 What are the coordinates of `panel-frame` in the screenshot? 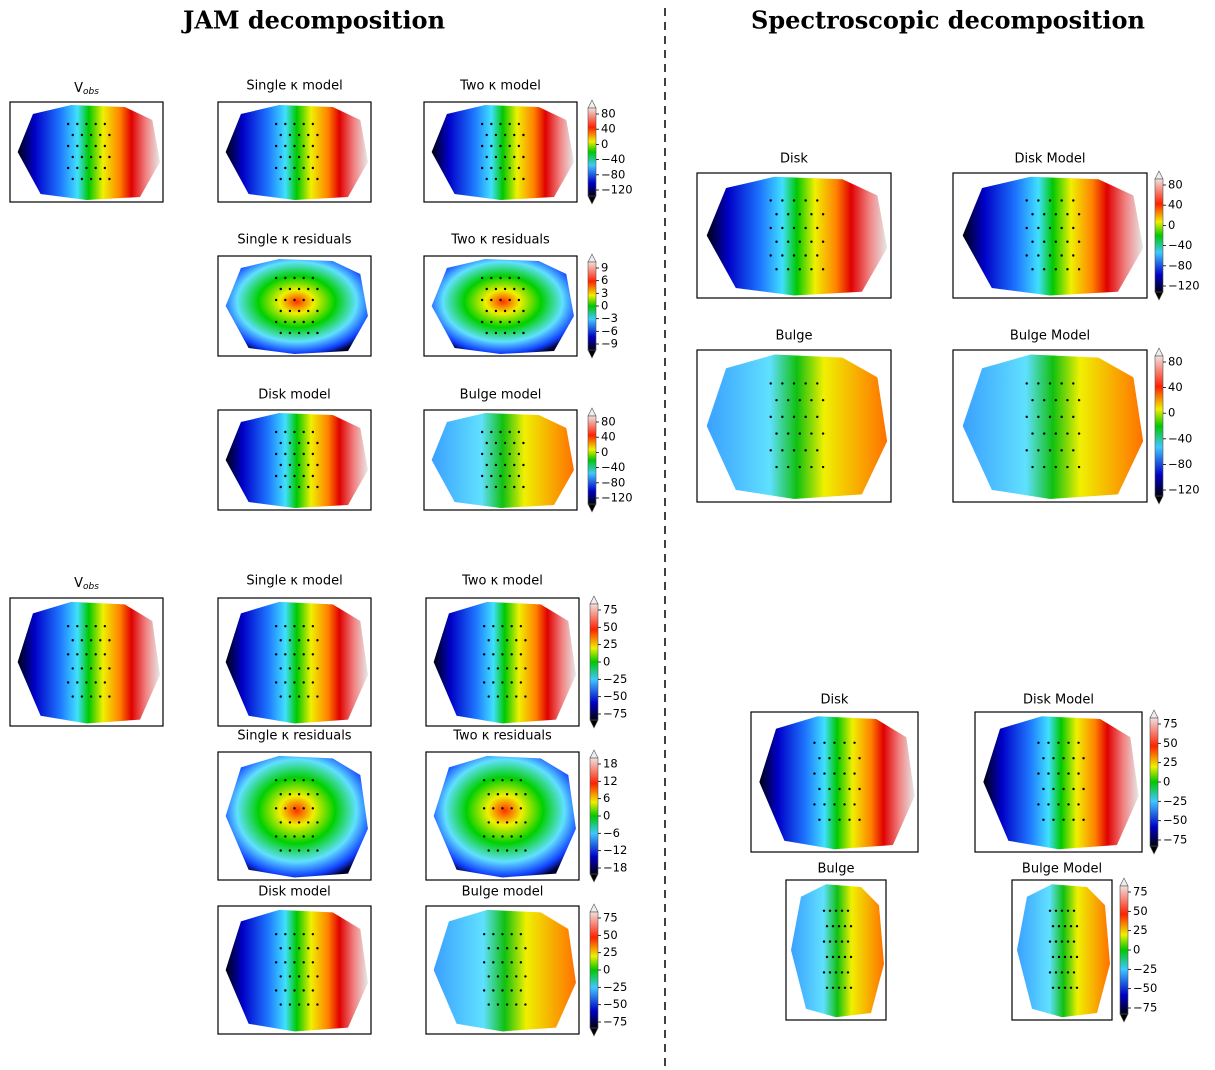 It's located at (794, 426).